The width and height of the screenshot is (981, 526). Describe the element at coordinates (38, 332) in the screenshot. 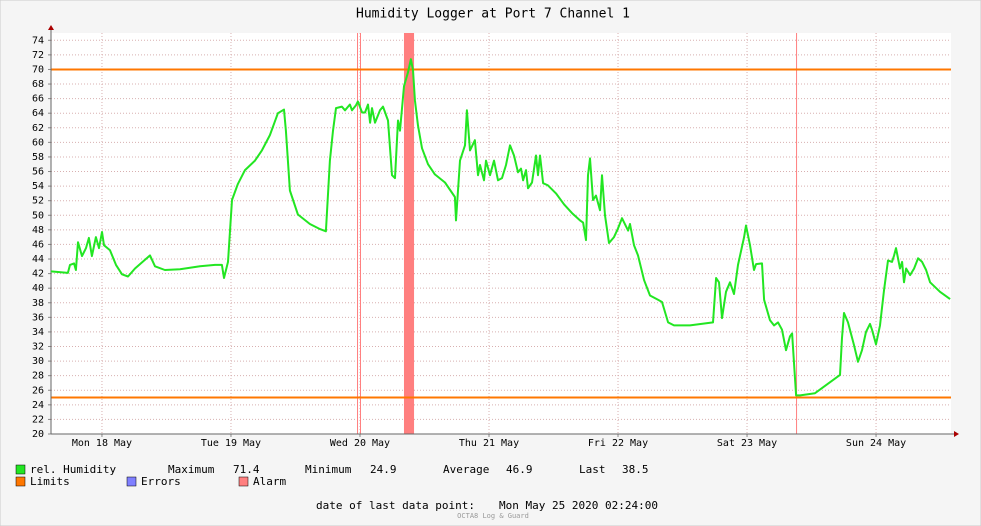

I see `y-tick-label: 34` at that location.